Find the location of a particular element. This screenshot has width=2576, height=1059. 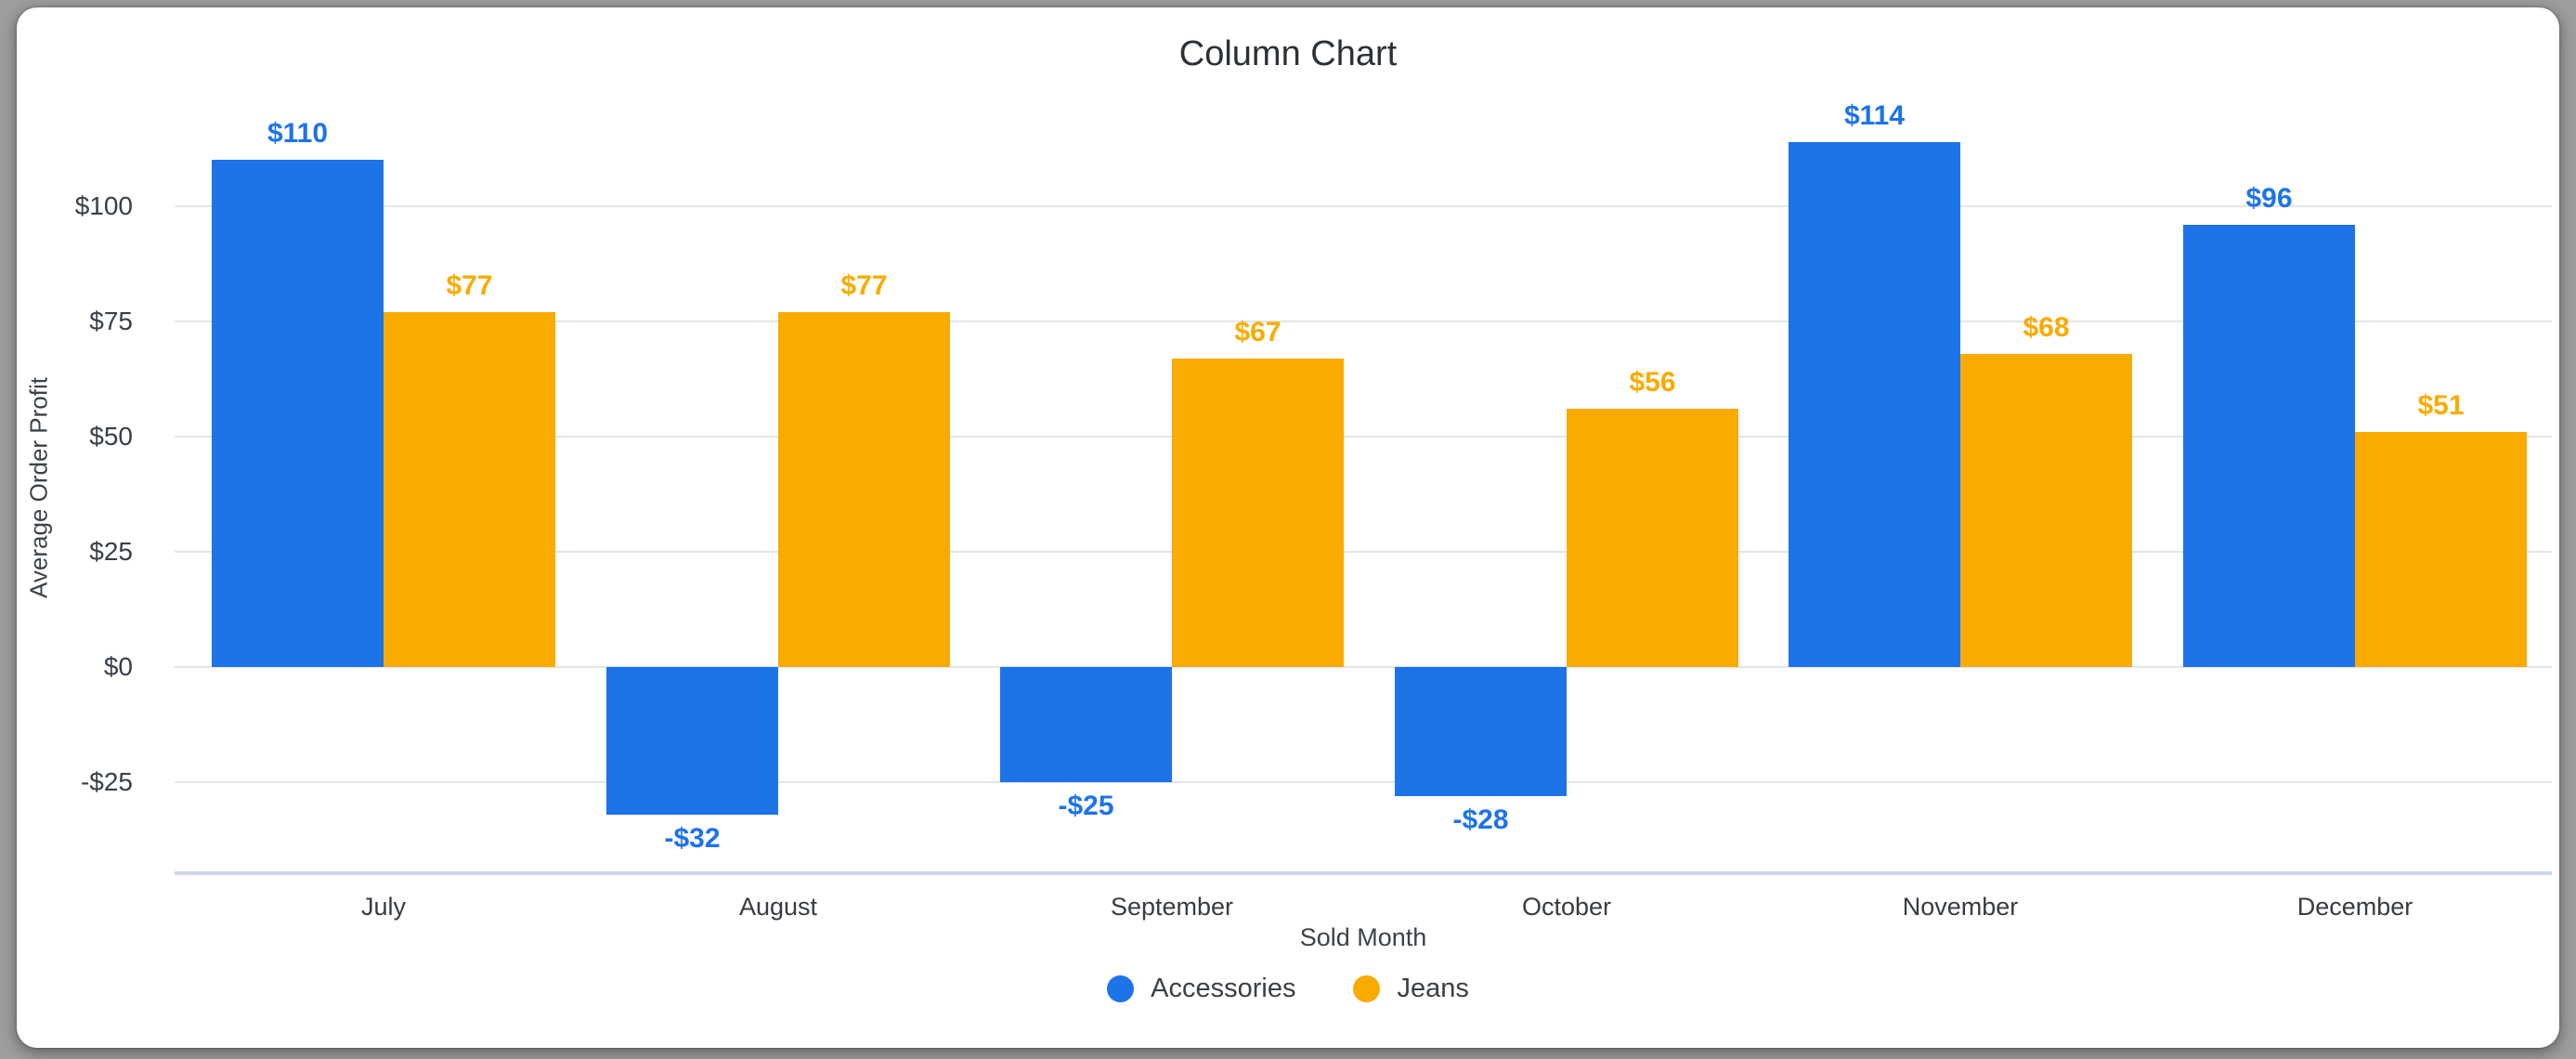

bar-value-label: $68 is located at coordinates (2046, 327).